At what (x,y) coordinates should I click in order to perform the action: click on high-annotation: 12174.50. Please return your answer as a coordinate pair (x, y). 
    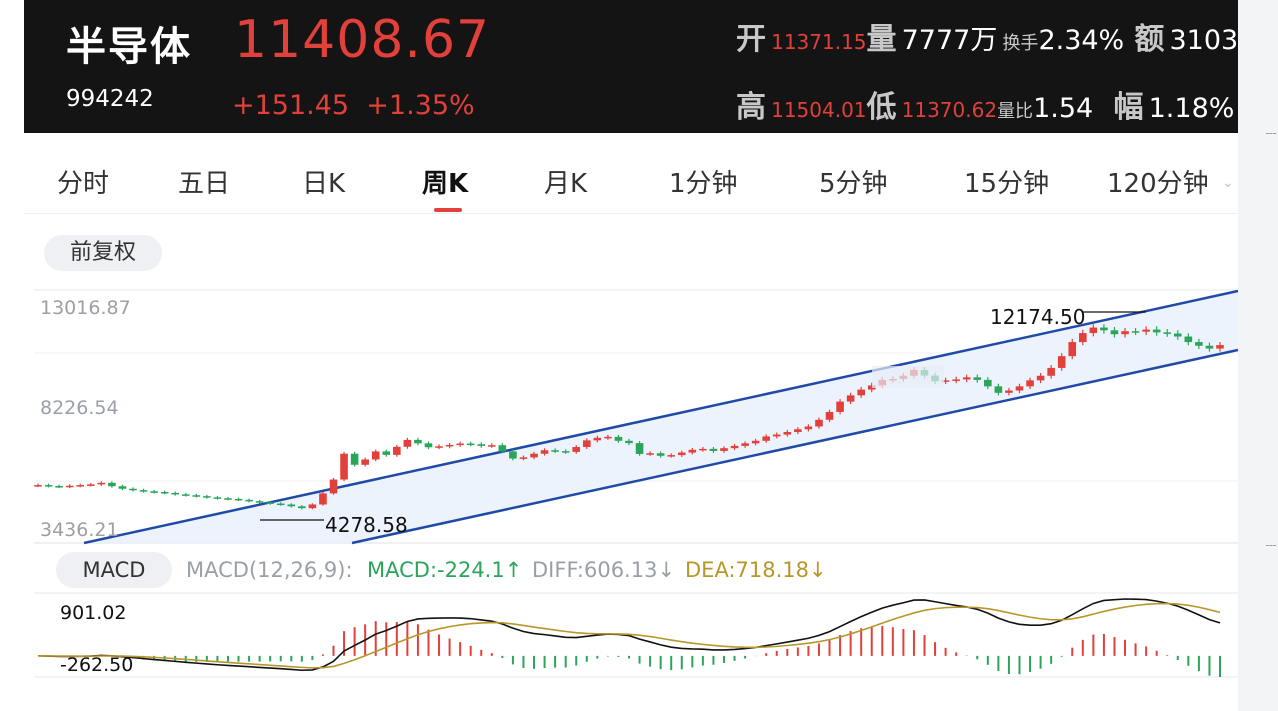
    Looking at the image, I should click on (1038, 317).